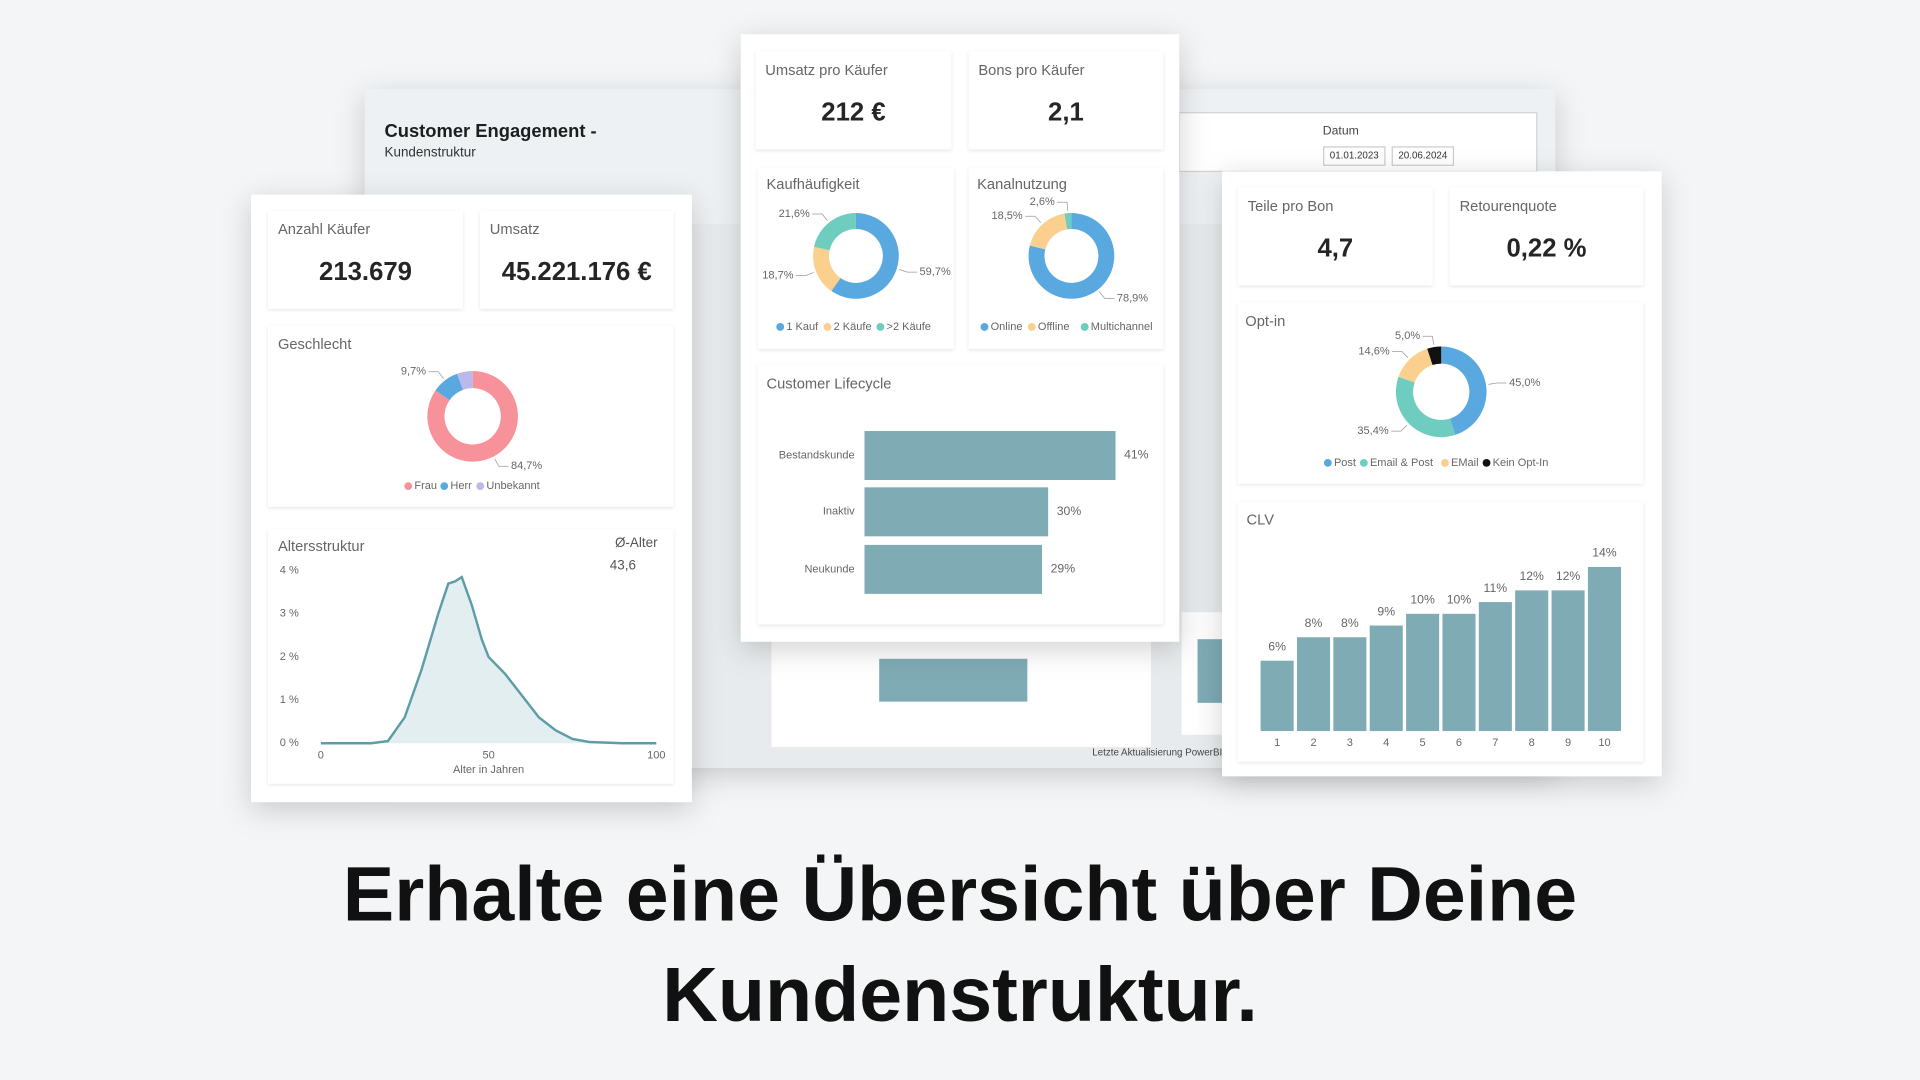  What do you see at coordinates (1407, 336) in the screenshot?
I see `value-label: 5,0%` at bounding box center [1407, 336].